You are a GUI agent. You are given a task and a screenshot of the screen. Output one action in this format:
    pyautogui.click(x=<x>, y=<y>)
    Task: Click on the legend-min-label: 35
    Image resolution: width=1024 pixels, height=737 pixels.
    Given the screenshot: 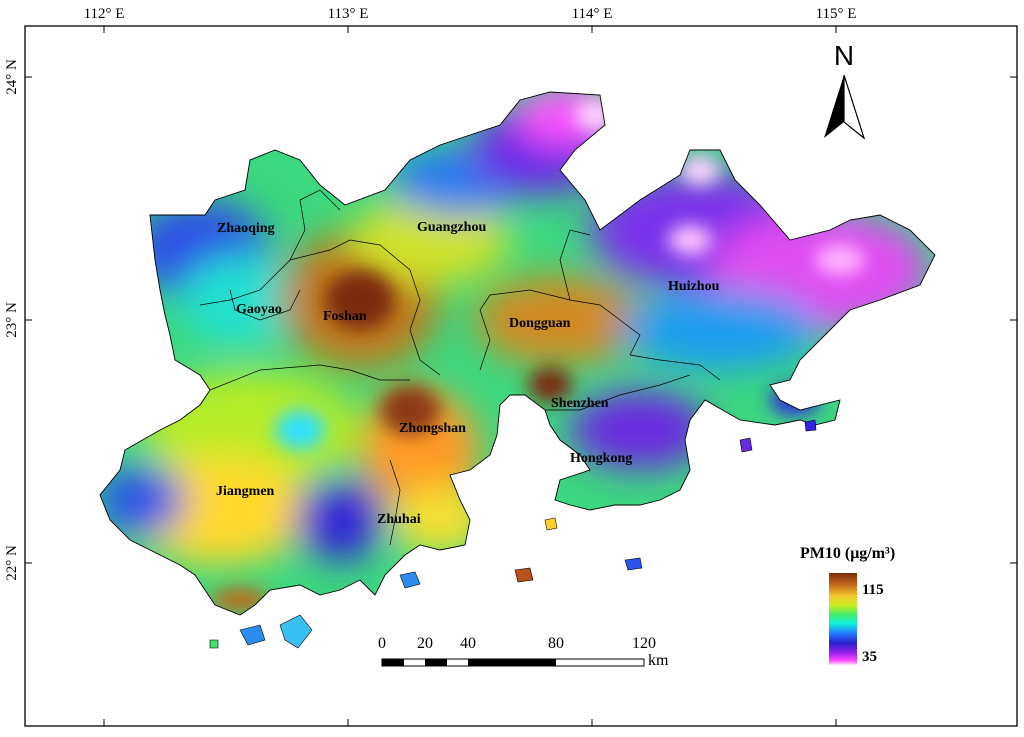 What is the action you would take?
    pyautogui.click(x=869, y=657)
    